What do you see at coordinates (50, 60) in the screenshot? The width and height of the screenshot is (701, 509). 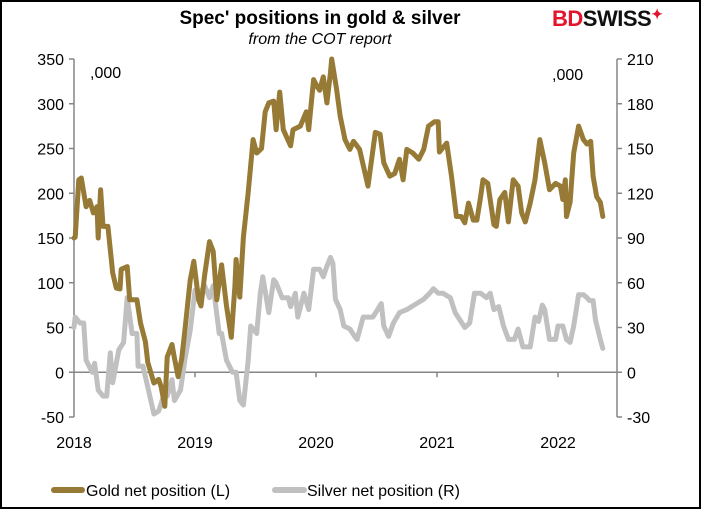 I see `left-tick-label: 350` at bounding box center [50, 60].